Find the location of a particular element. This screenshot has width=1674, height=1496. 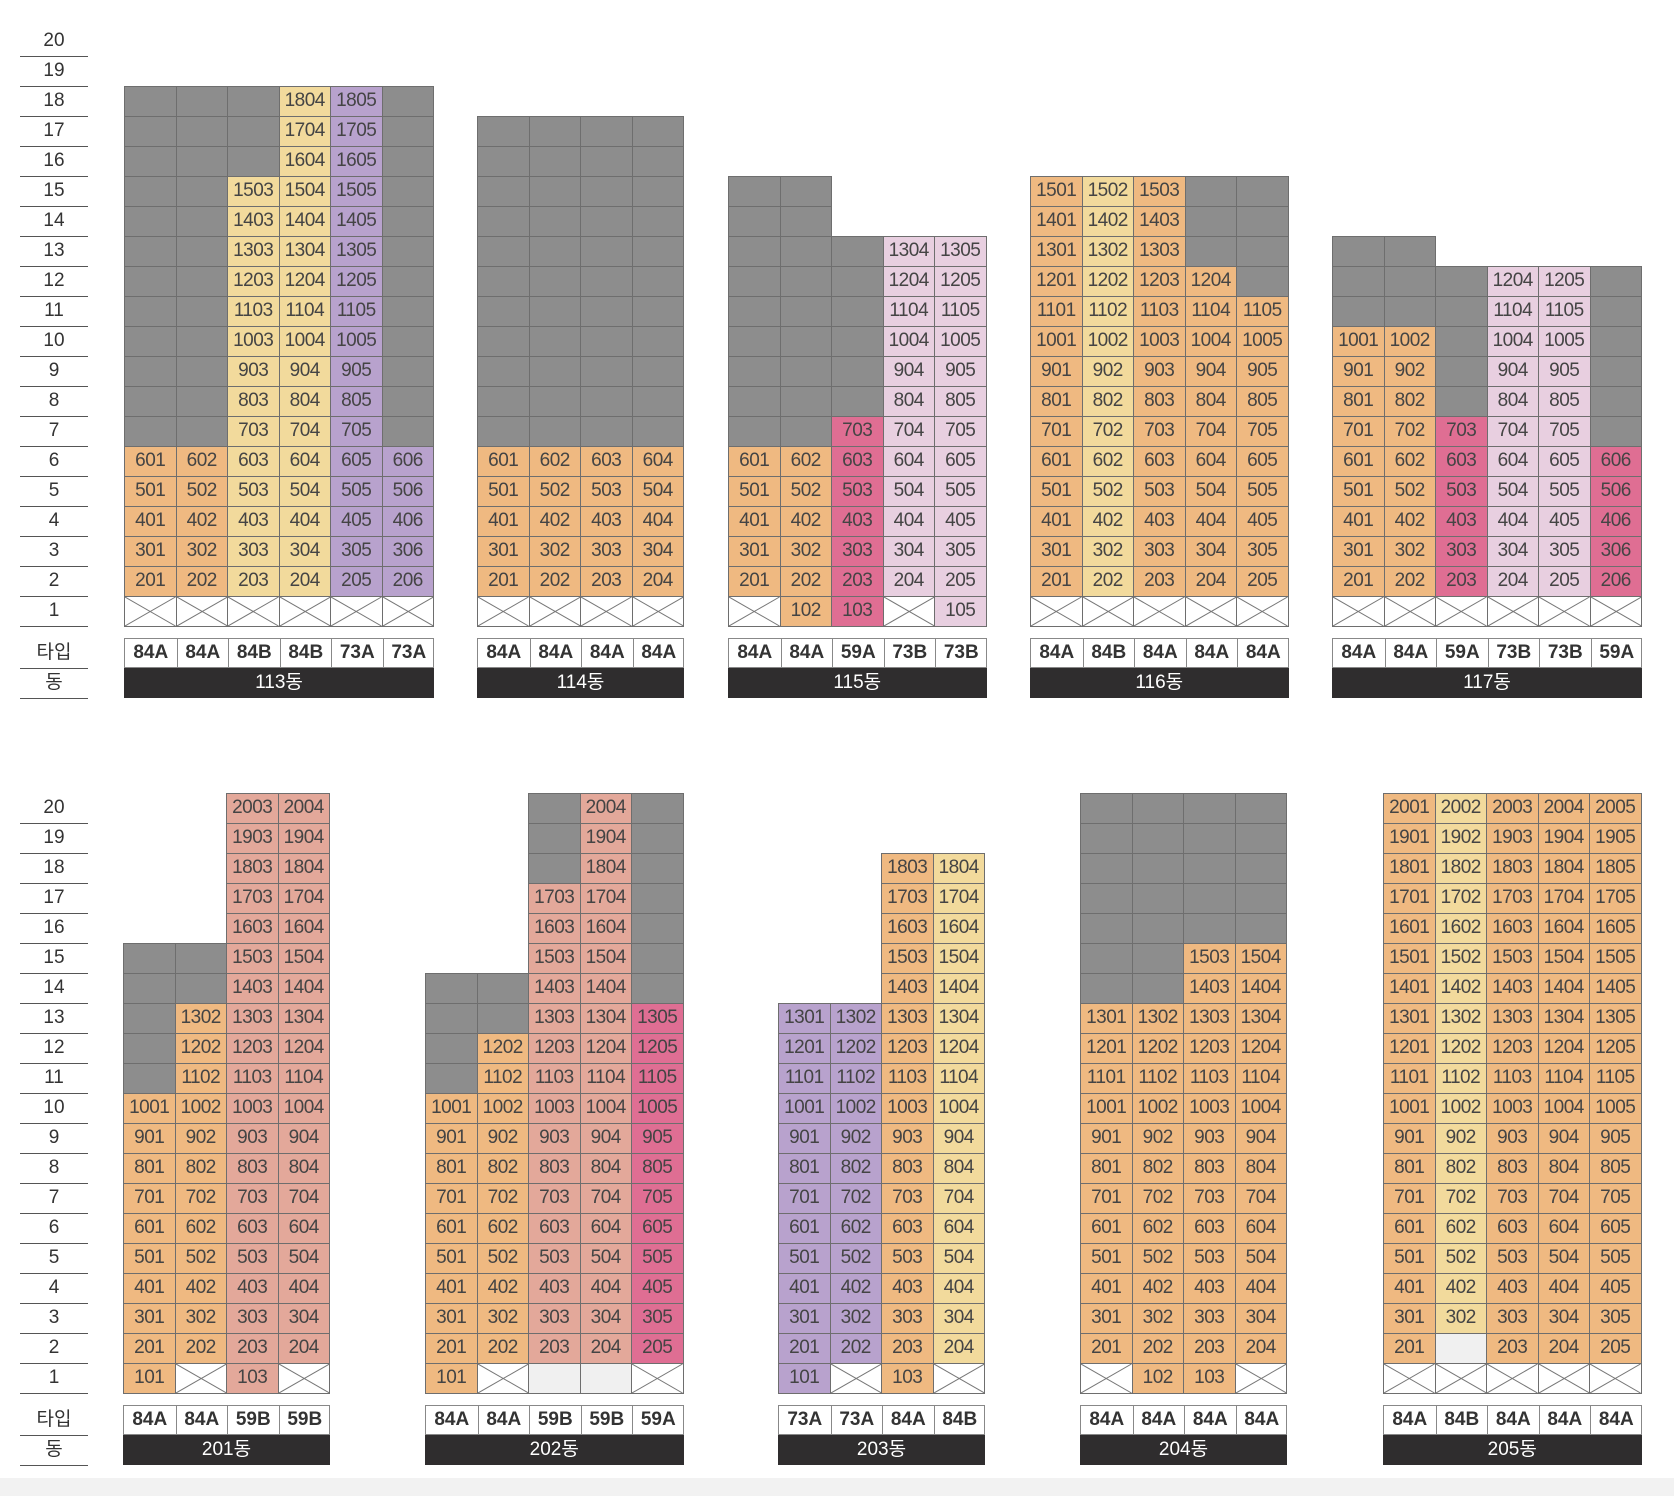

unit-cell: 903 is located at coordinates (554, 1138).